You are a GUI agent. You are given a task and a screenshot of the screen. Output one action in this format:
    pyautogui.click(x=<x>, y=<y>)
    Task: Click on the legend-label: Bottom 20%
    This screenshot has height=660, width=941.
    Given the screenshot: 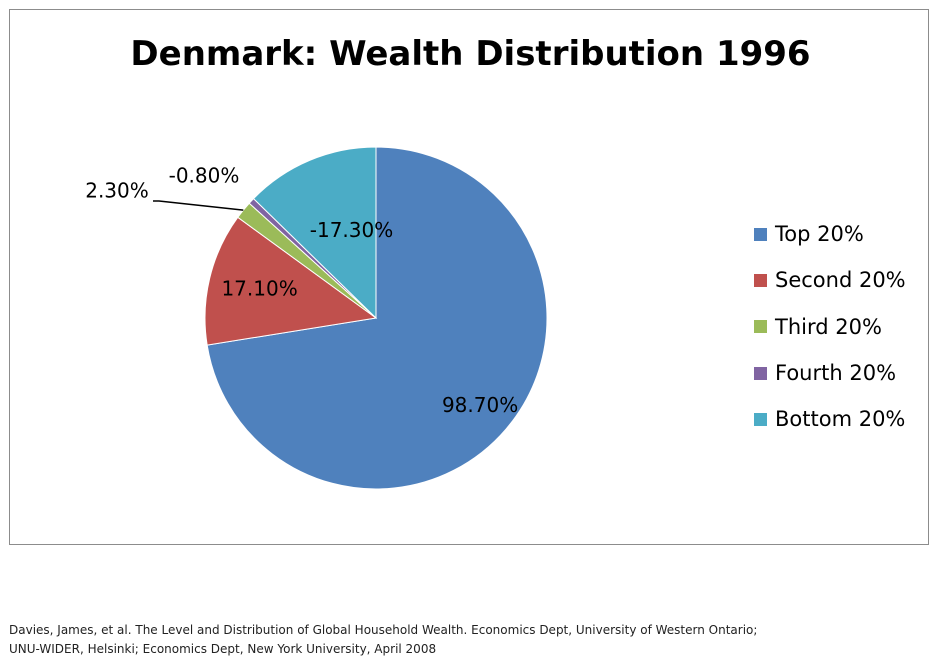 What is the action you would take?
    pyautogui.click(x=840, y=419)
    